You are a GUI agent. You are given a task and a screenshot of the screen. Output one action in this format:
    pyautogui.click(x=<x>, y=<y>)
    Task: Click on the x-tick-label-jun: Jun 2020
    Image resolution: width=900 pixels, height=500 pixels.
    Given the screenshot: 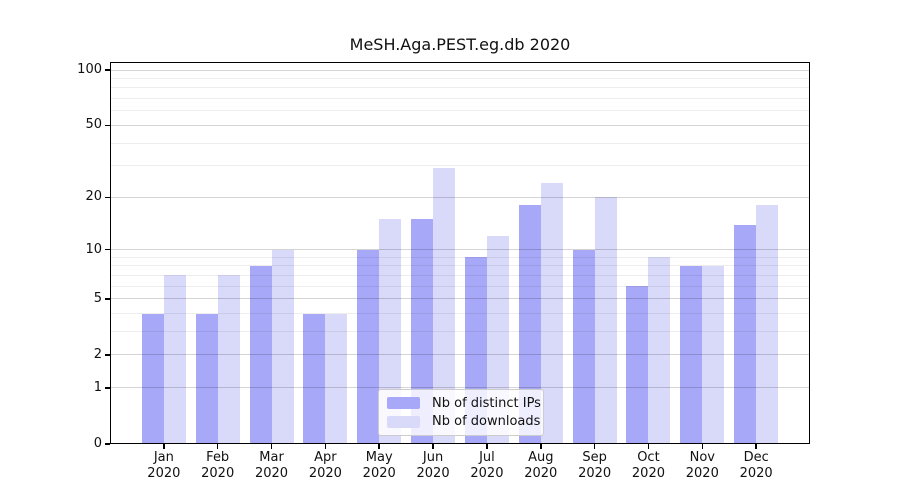 What is the action you would take?
    pyautogui.click(x=433, y=465)
    